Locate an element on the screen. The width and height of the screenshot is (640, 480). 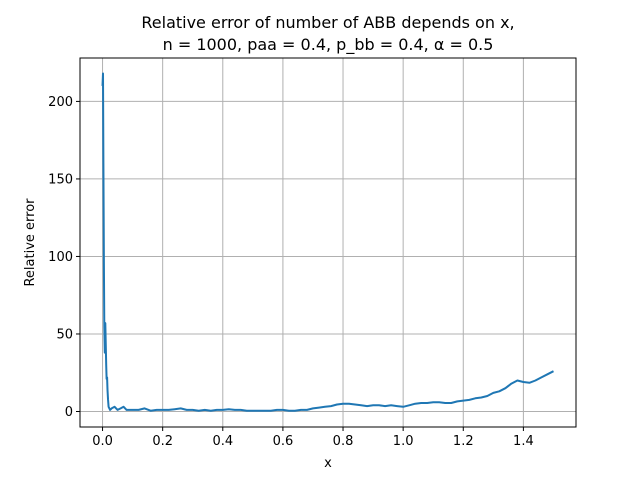
x-tick-label: 0.0 is located at coordinates (102, 441).